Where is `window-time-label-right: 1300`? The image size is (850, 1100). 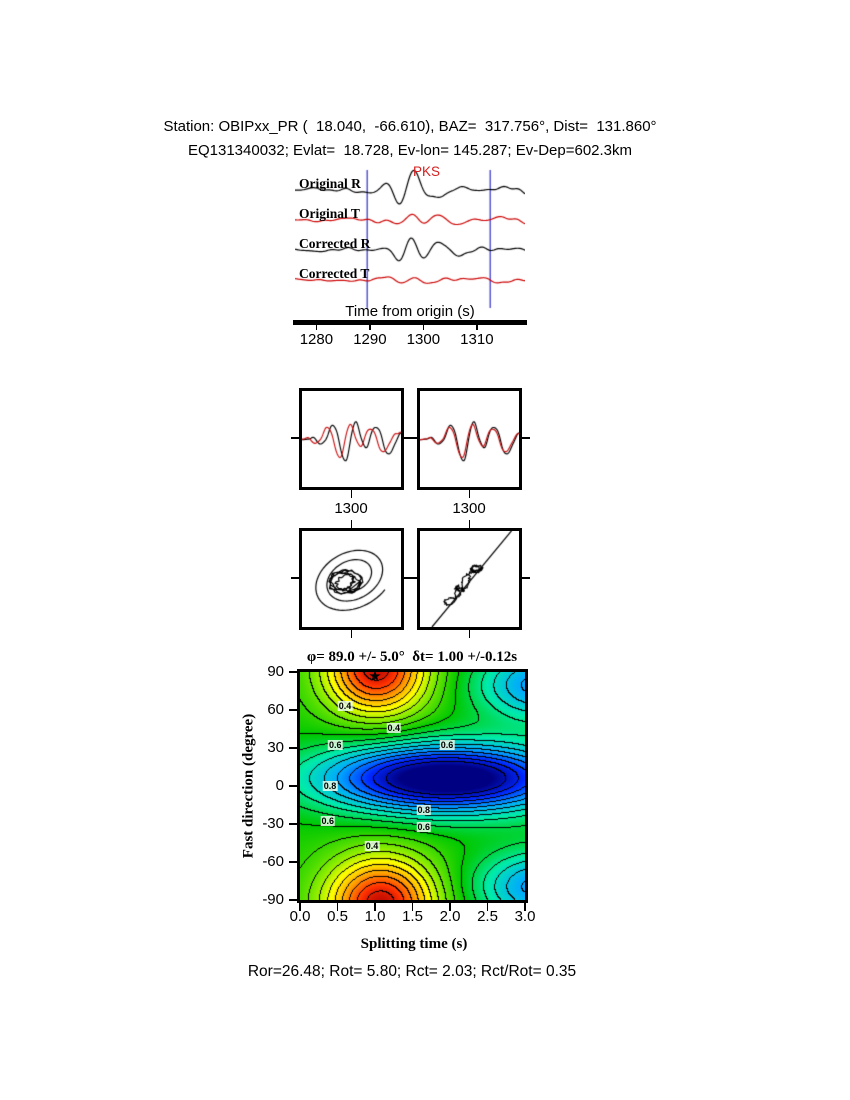 window-time-label-right: 1300 is located at coordinates (469, 508).